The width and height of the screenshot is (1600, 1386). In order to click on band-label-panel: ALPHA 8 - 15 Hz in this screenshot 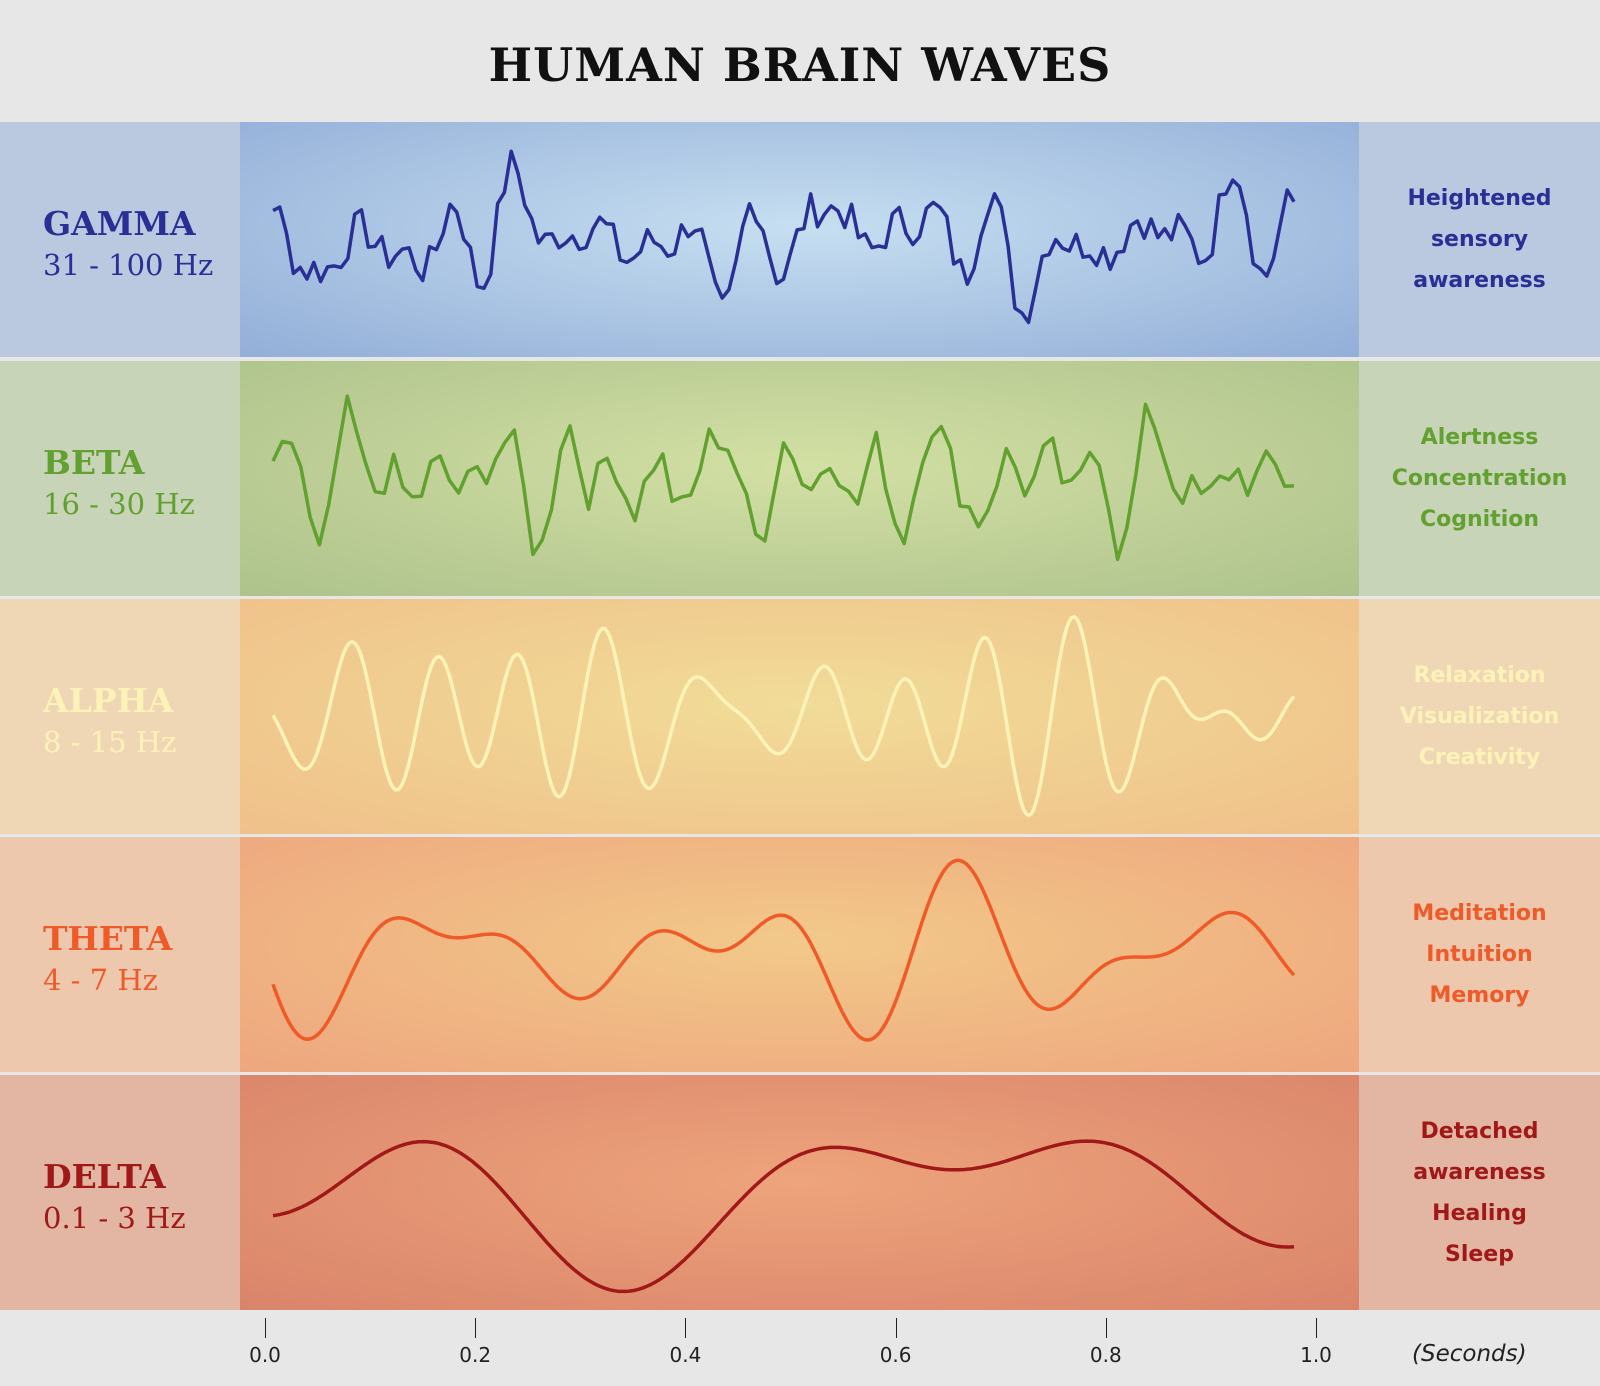, I will do `click(120, 716)`.